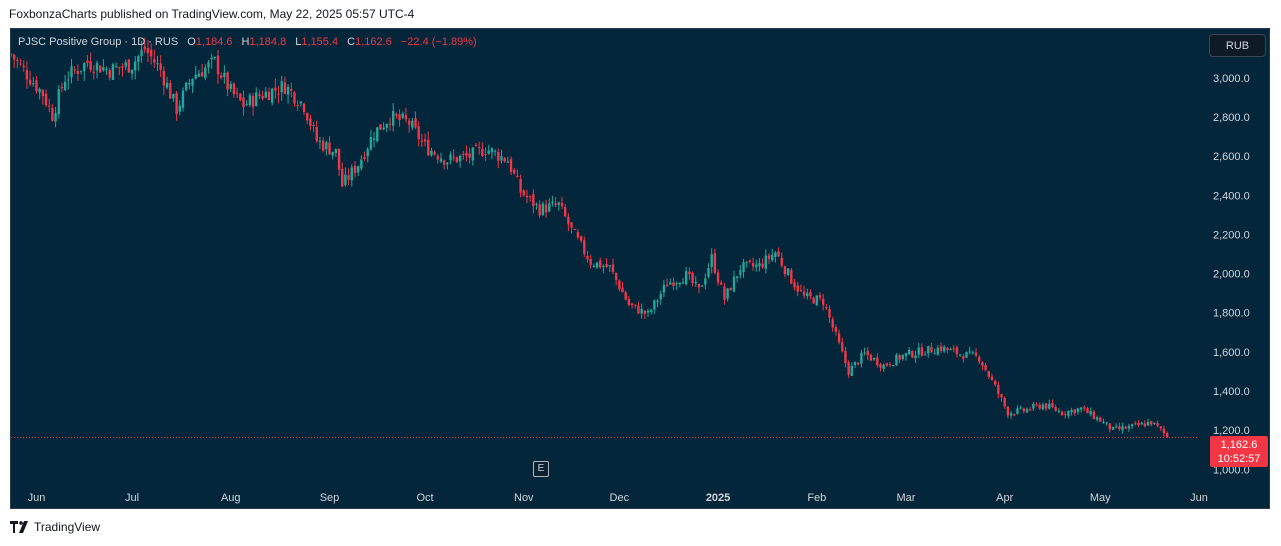  I want to click on y-tick-label: 2,200.0, so click(1231, 235).